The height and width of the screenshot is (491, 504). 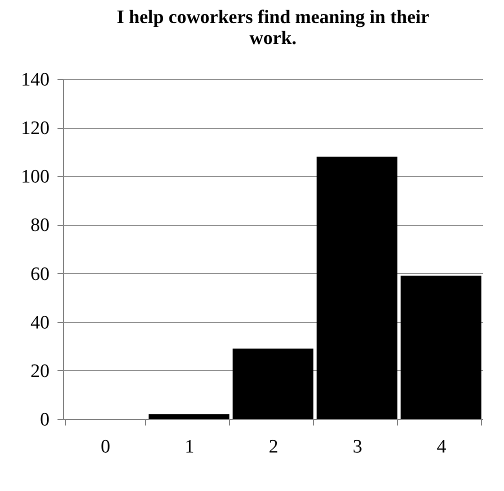 I want to click on x-tick-label: 1, so click(x=189, y=447).